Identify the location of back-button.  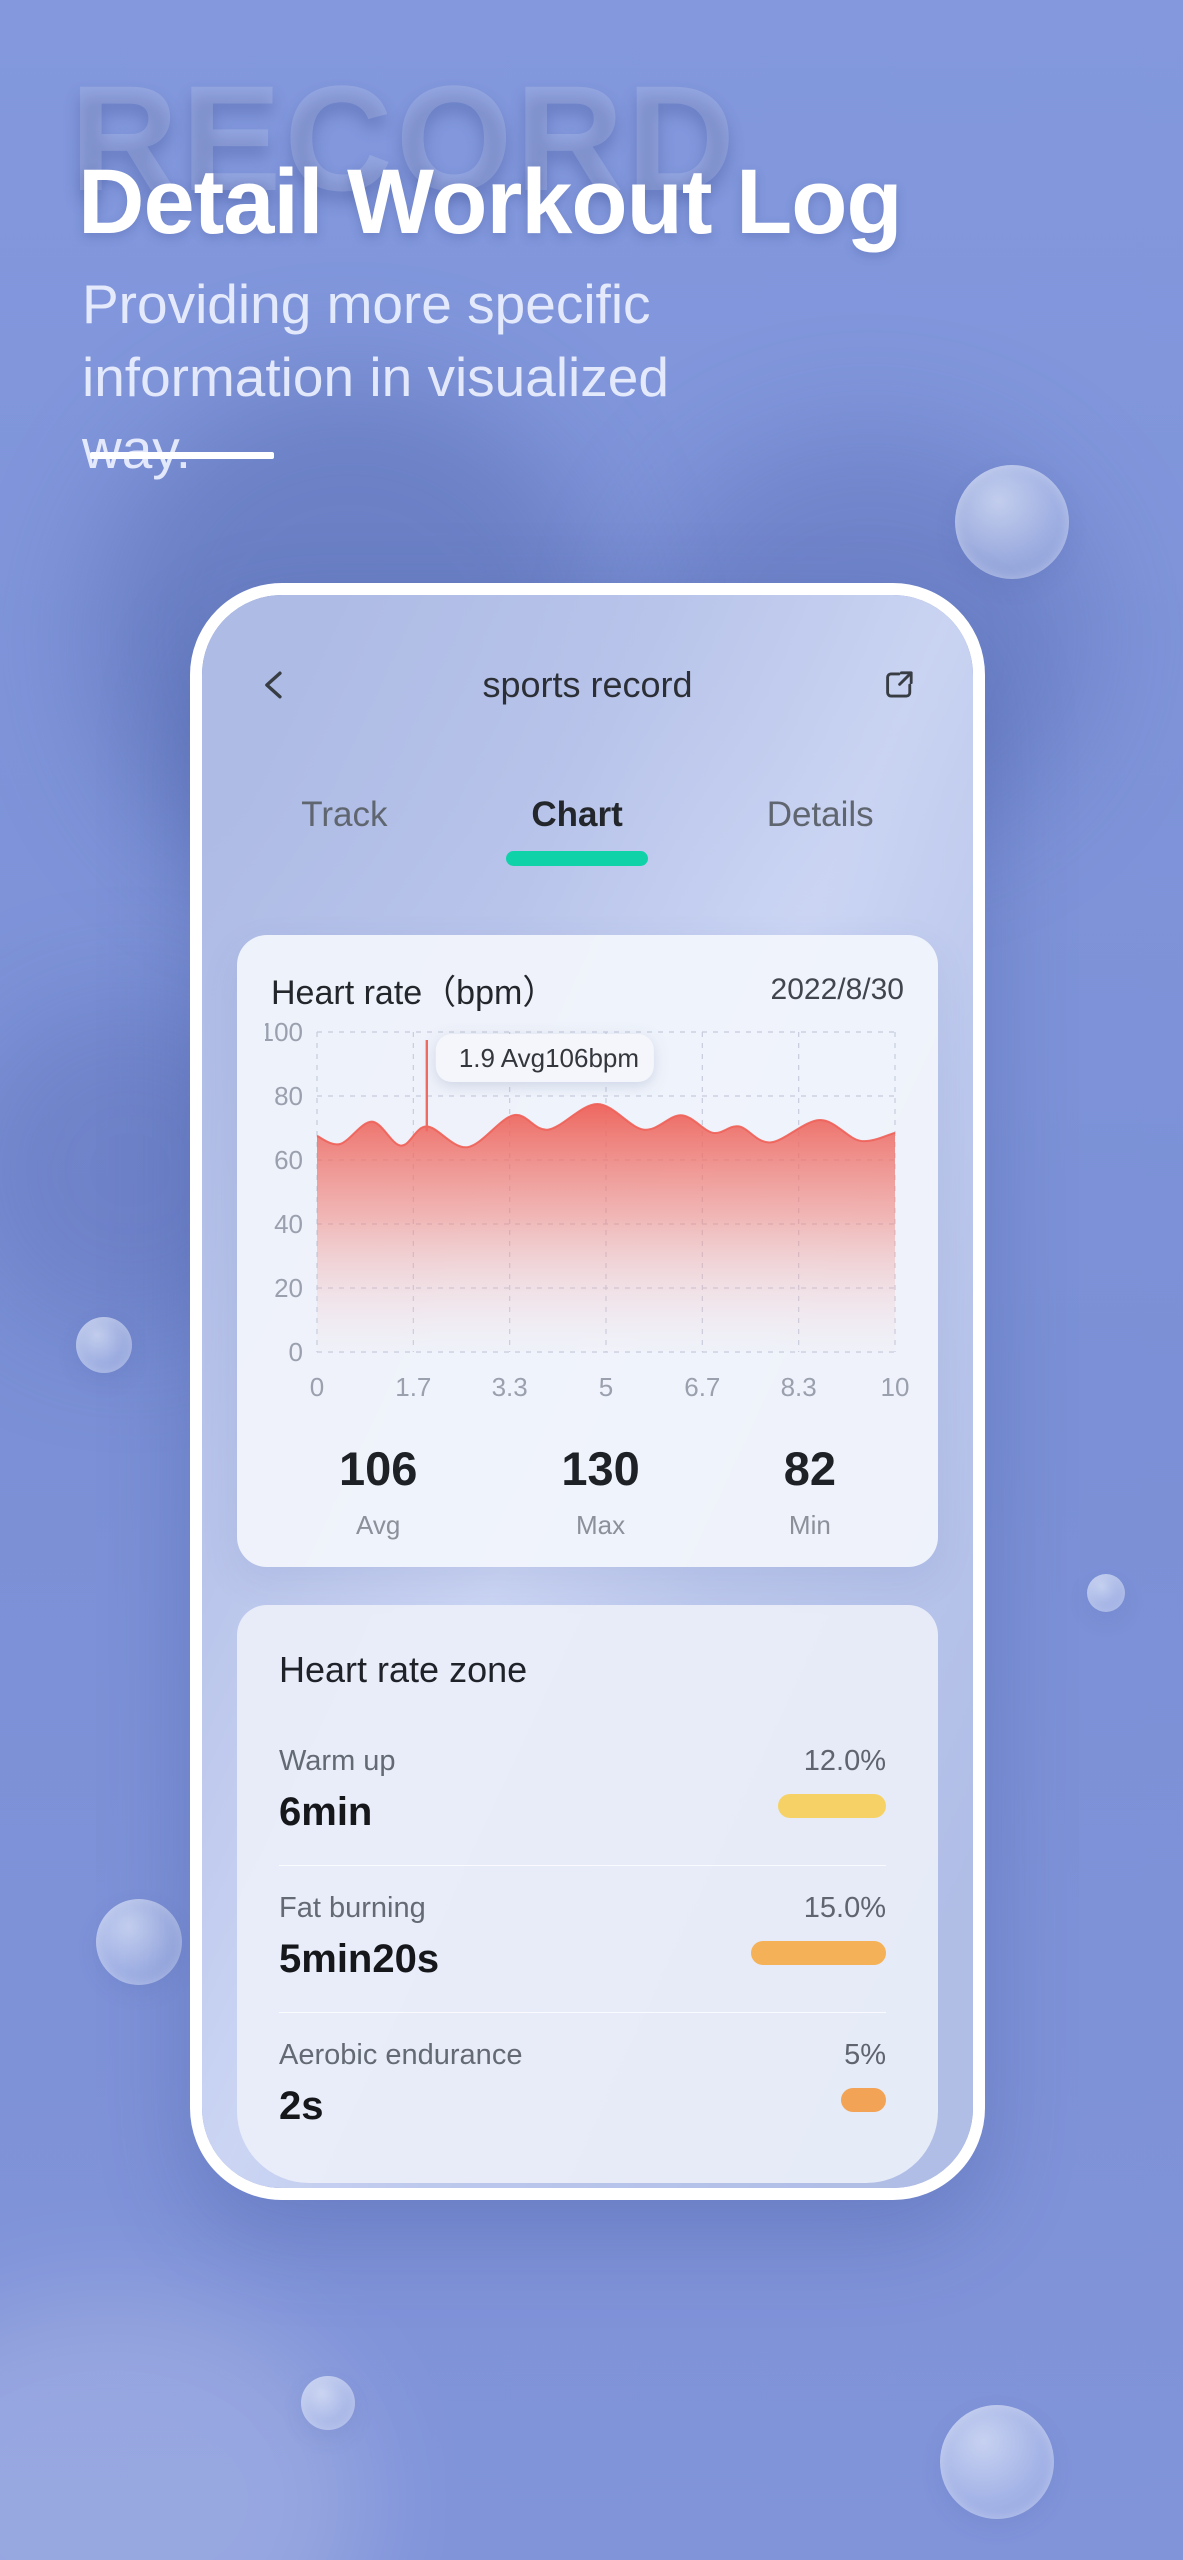
(276, 685).